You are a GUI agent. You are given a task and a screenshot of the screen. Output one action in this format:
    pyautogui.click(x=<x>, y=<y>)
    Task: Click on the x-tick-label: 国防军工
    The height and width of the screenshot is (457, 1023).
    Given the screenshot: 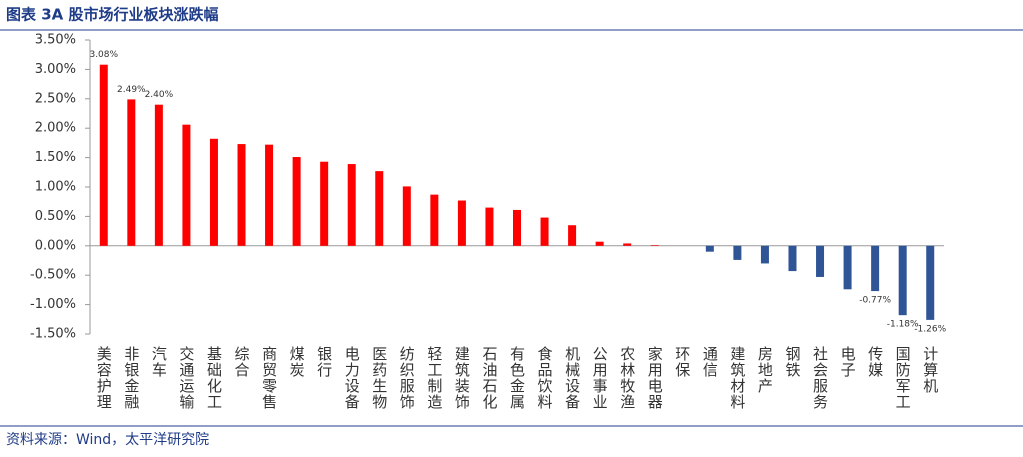 What is the action you would take?
    pyautogui.click(x=903, y=378)
    